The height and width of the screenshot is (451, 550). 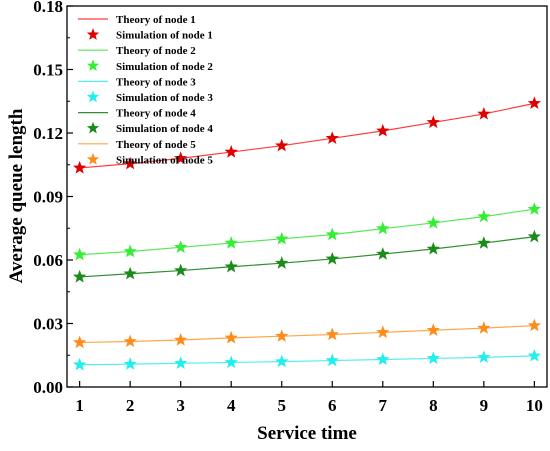 I want to click on x-tick-label: 10, so click(x=534, y=405).